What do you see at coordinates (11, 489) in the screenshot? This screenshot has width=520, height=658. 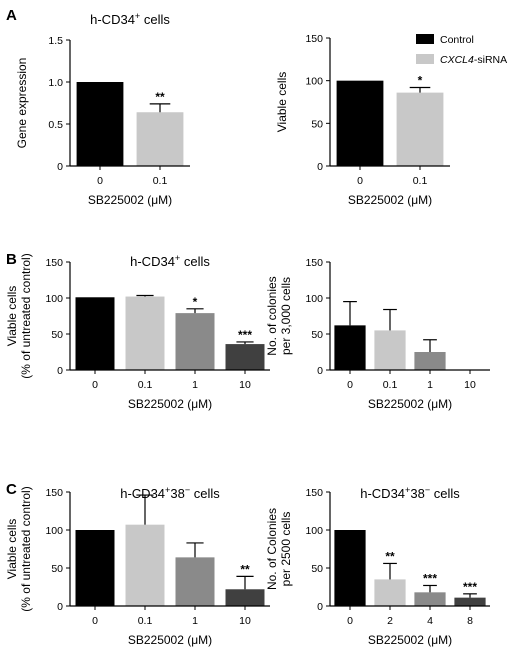 I see `panel-letter: C` at bounding box center [11, 489].